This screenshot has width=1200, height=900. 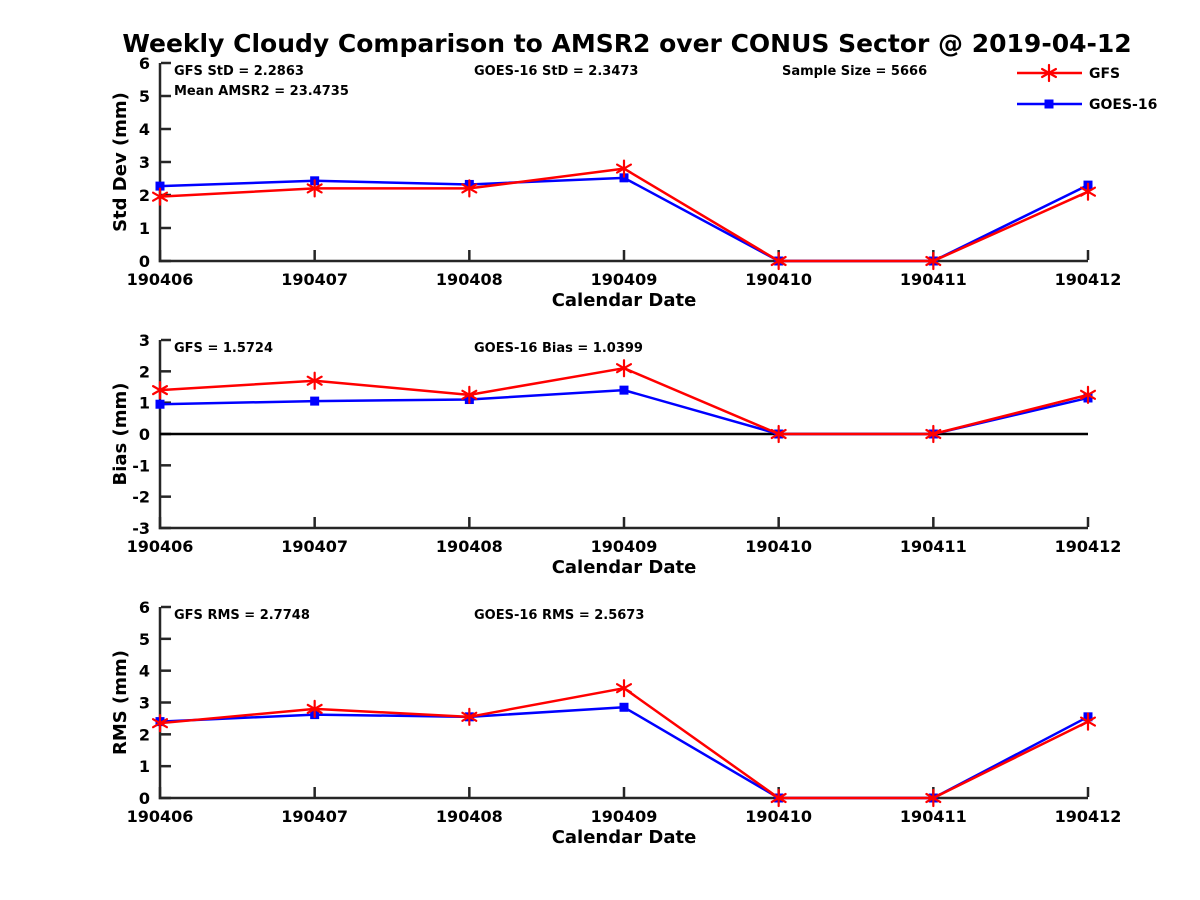 What do you see at coordinates (120, 434) in the screenshot?
I see `y-axis-title: Bias (mm)` at bounding box center [120, 434].